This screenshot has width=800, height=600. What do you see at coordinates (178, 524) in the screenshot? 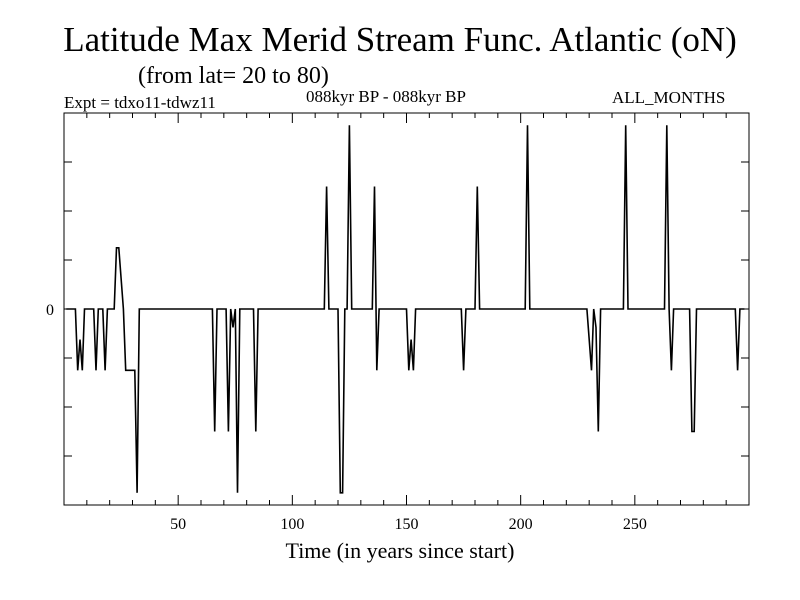
I see `x-tick-label: 50` at bounding box center [178, 524].